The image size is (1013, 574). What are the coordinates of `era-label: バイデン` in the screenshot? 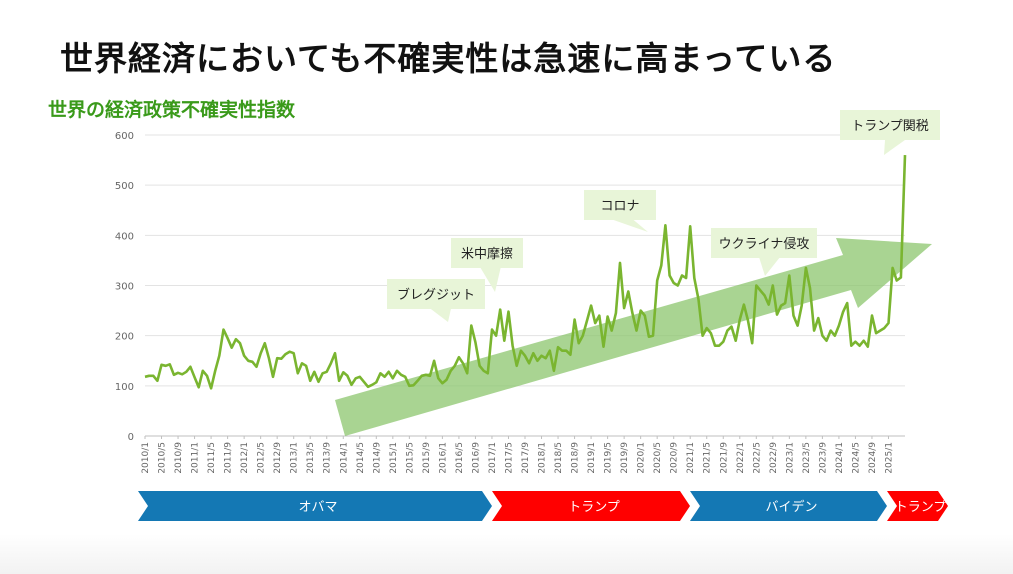 It's located at (791, 507).